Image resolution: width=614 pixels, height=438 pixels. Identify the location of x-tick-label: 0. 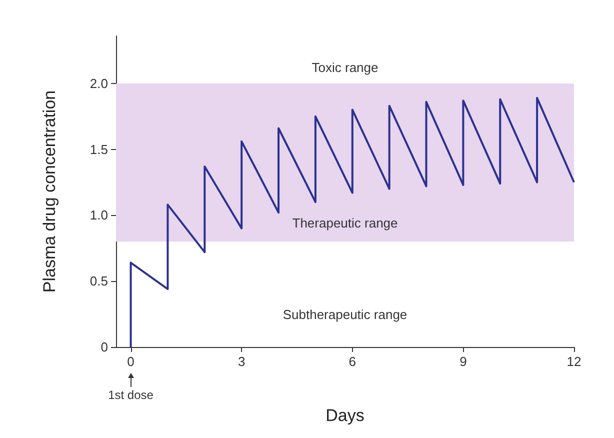
(130, 361).